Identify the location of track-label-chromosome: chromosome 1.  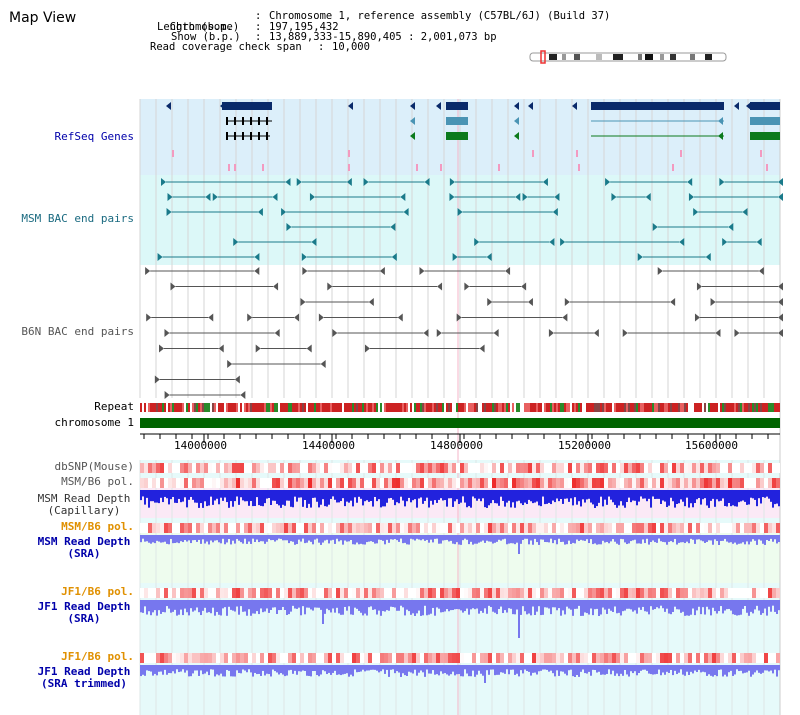
(94, 422).